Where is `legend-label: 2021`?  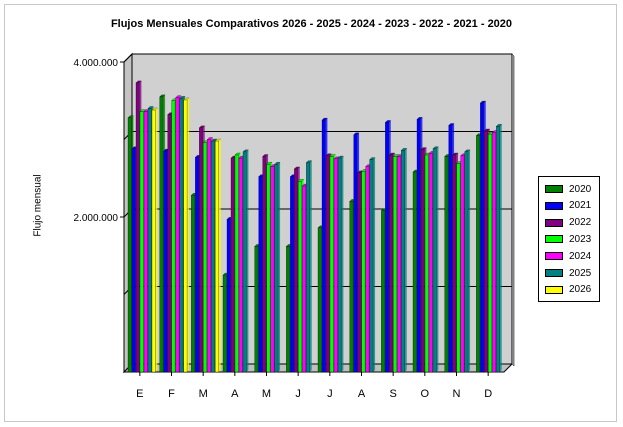
legend-label: 2021 is located at coordinates (580, 206).